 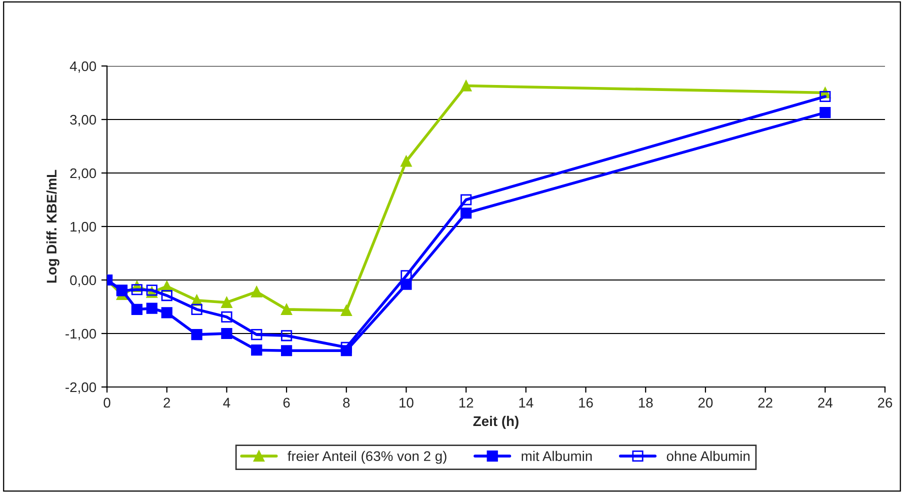 What do you see at coordinates (167, 403) in the screenshot?
I see `x-tick-label: 2` at bounding box center [167, 403].